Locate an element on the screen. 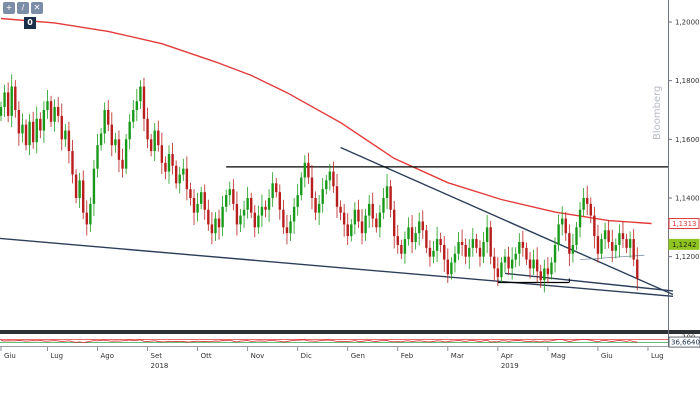  draw-line-button: / is located at coordinates (23, 8).